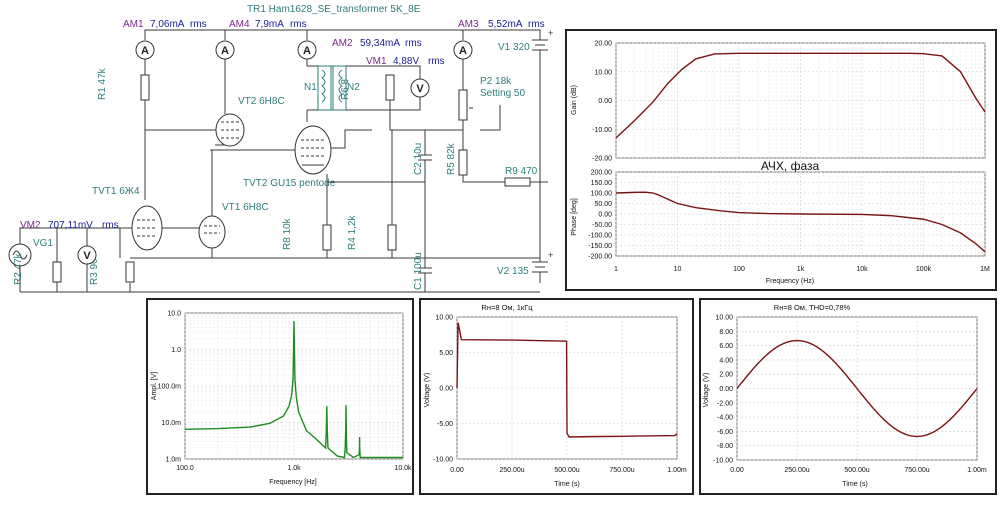 This screenshot has width=1000, height=505. Describe the element at coordinates (602, 194) in the screenshot. I see `y-tick-label: 100.00` at that location.